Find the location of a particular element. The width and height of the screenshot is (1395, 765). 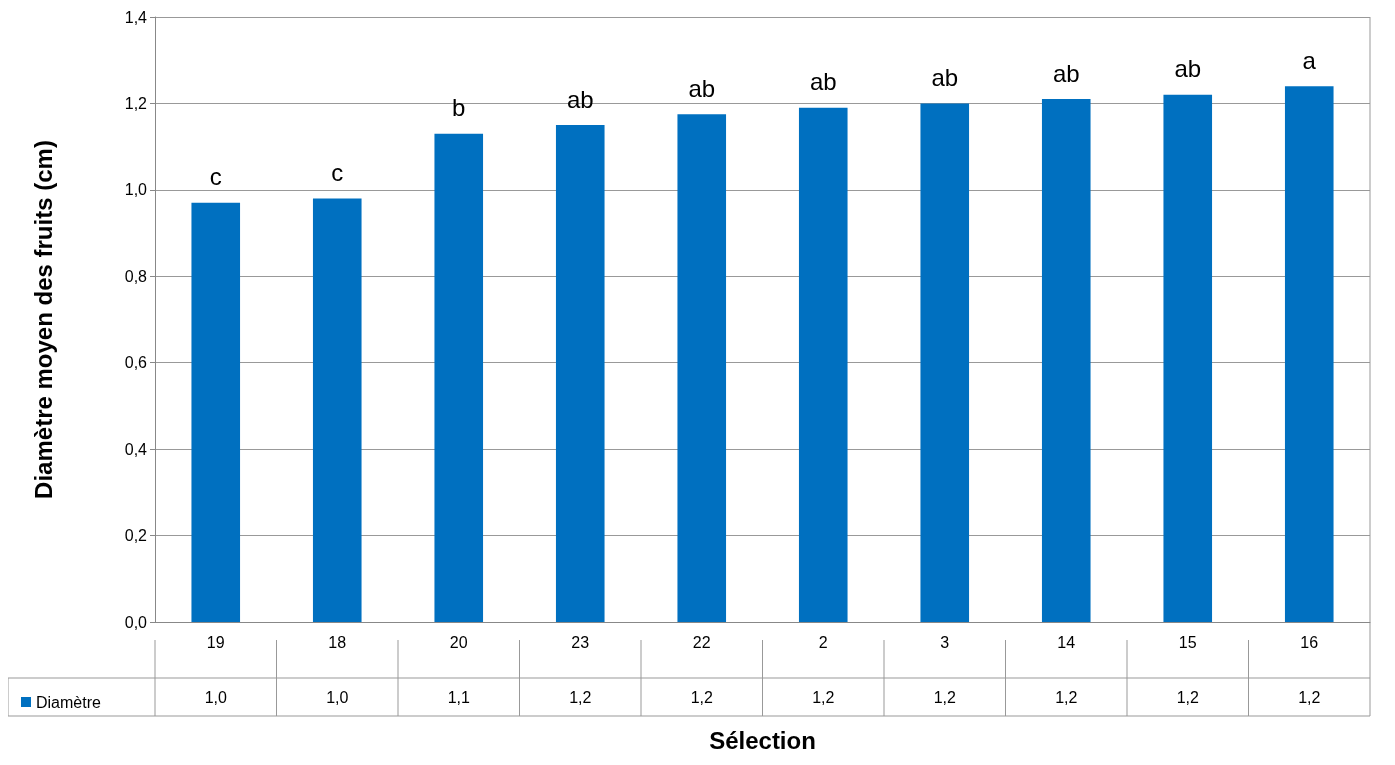

y-tick-label: 0,6 is located at coordinates (136, 363).